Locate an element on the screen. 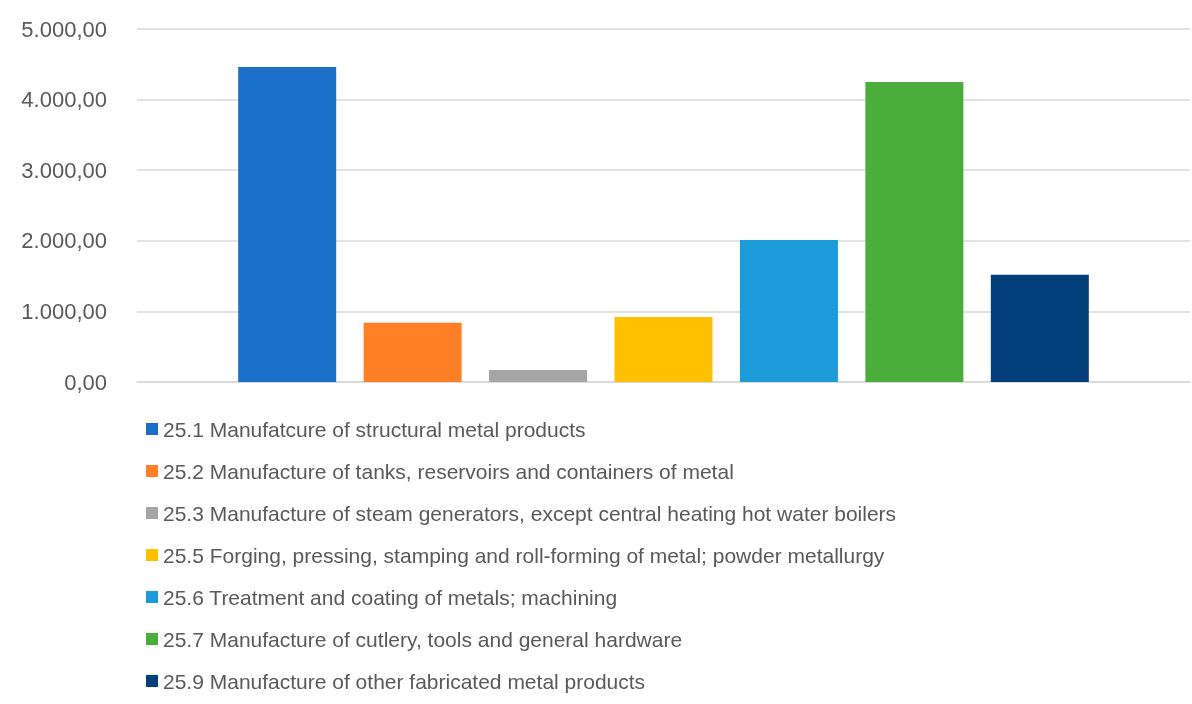 The width and height of the screenshot is (1192, 704). y-tick-label: 5.000,00 is located at coordinates (64, 29).